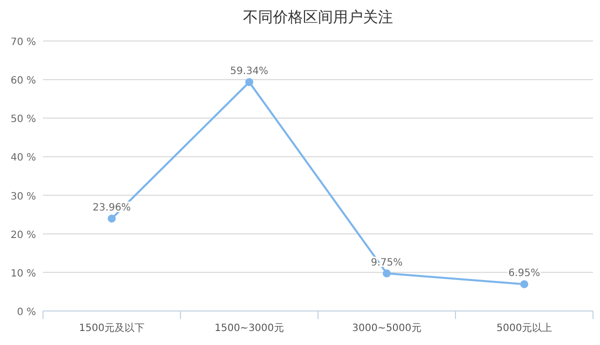 Image resolution: width=600 pixels, height=345 pixels. Describe the element at coordinates (111, 328) in the screenshot. I see `x-tick-label: 1500元及以下` at that location.